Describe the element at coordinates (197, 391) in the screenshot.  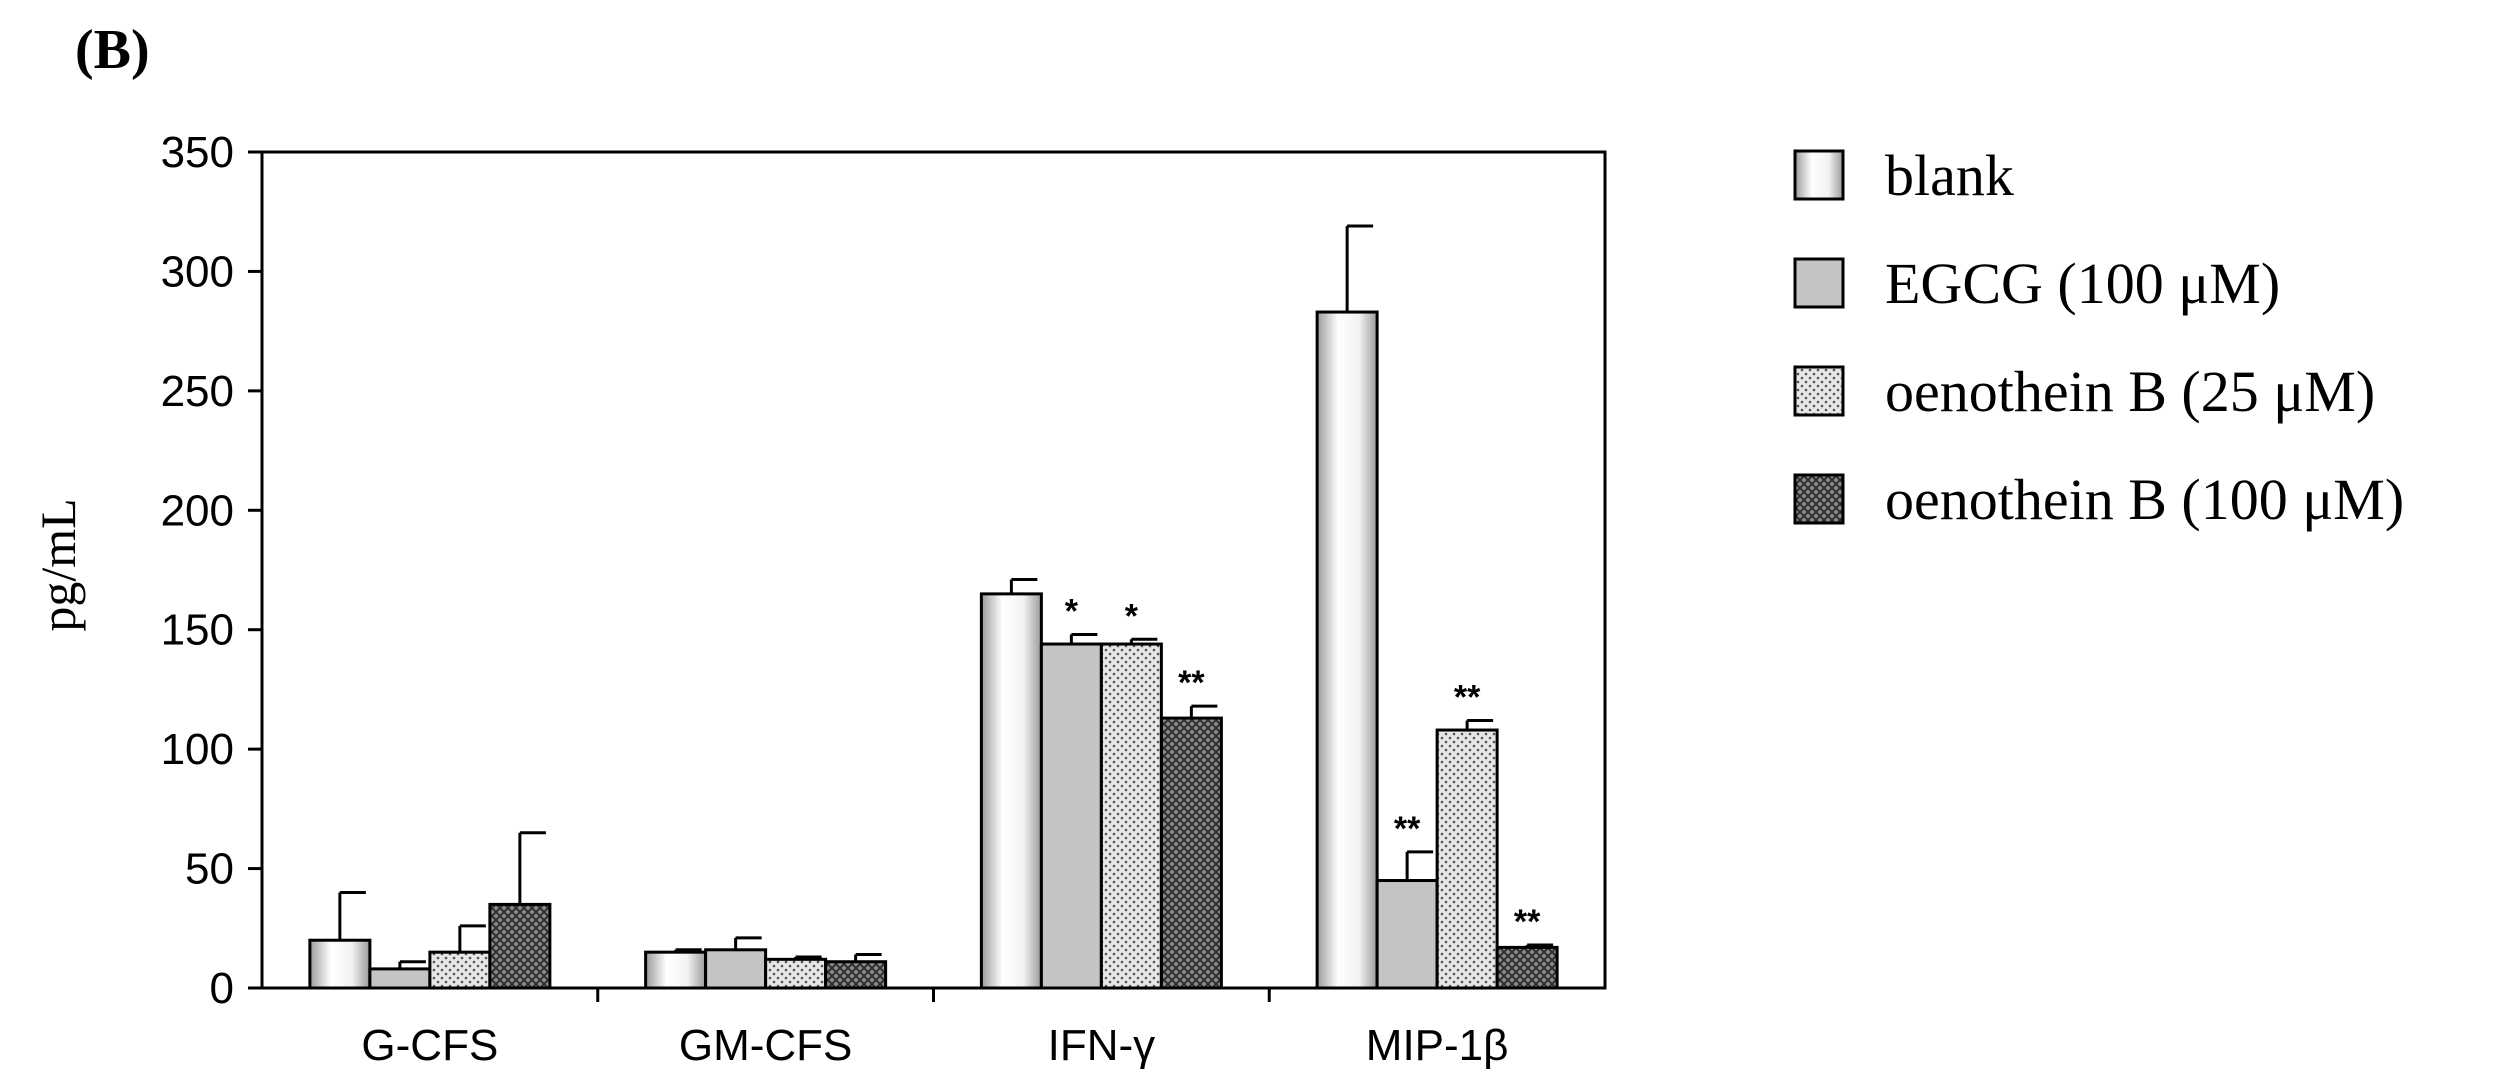
I see `y-tick-label: 250` at that location.